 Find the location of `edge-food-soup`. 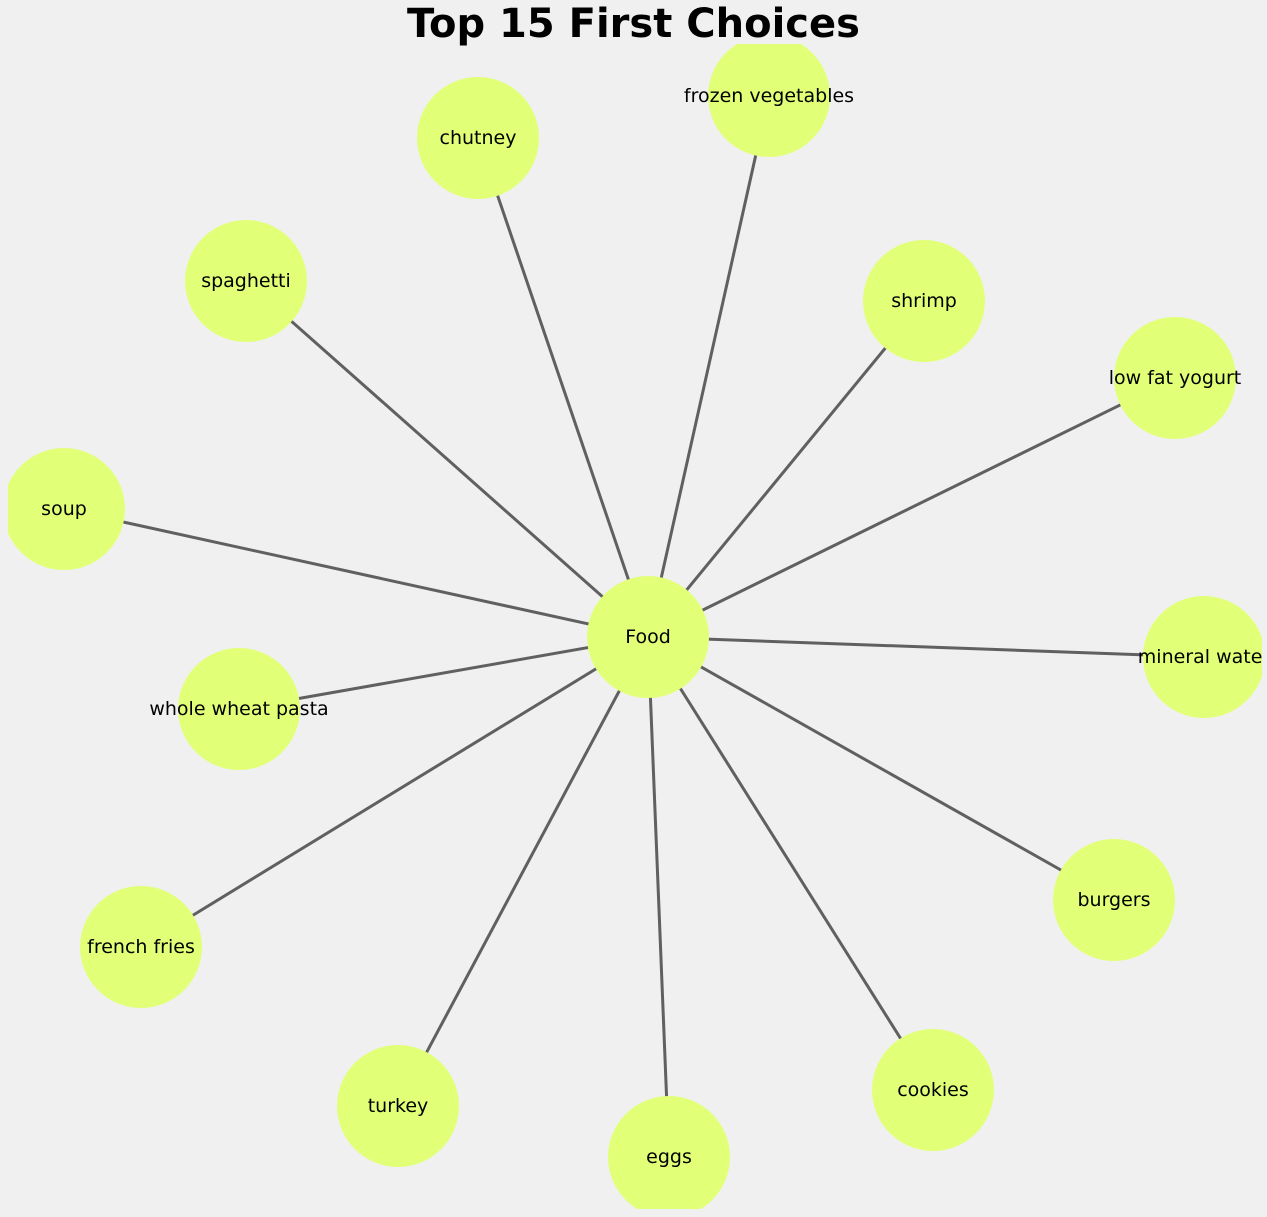

edge-food-soup is located at coordinates (356, 573).